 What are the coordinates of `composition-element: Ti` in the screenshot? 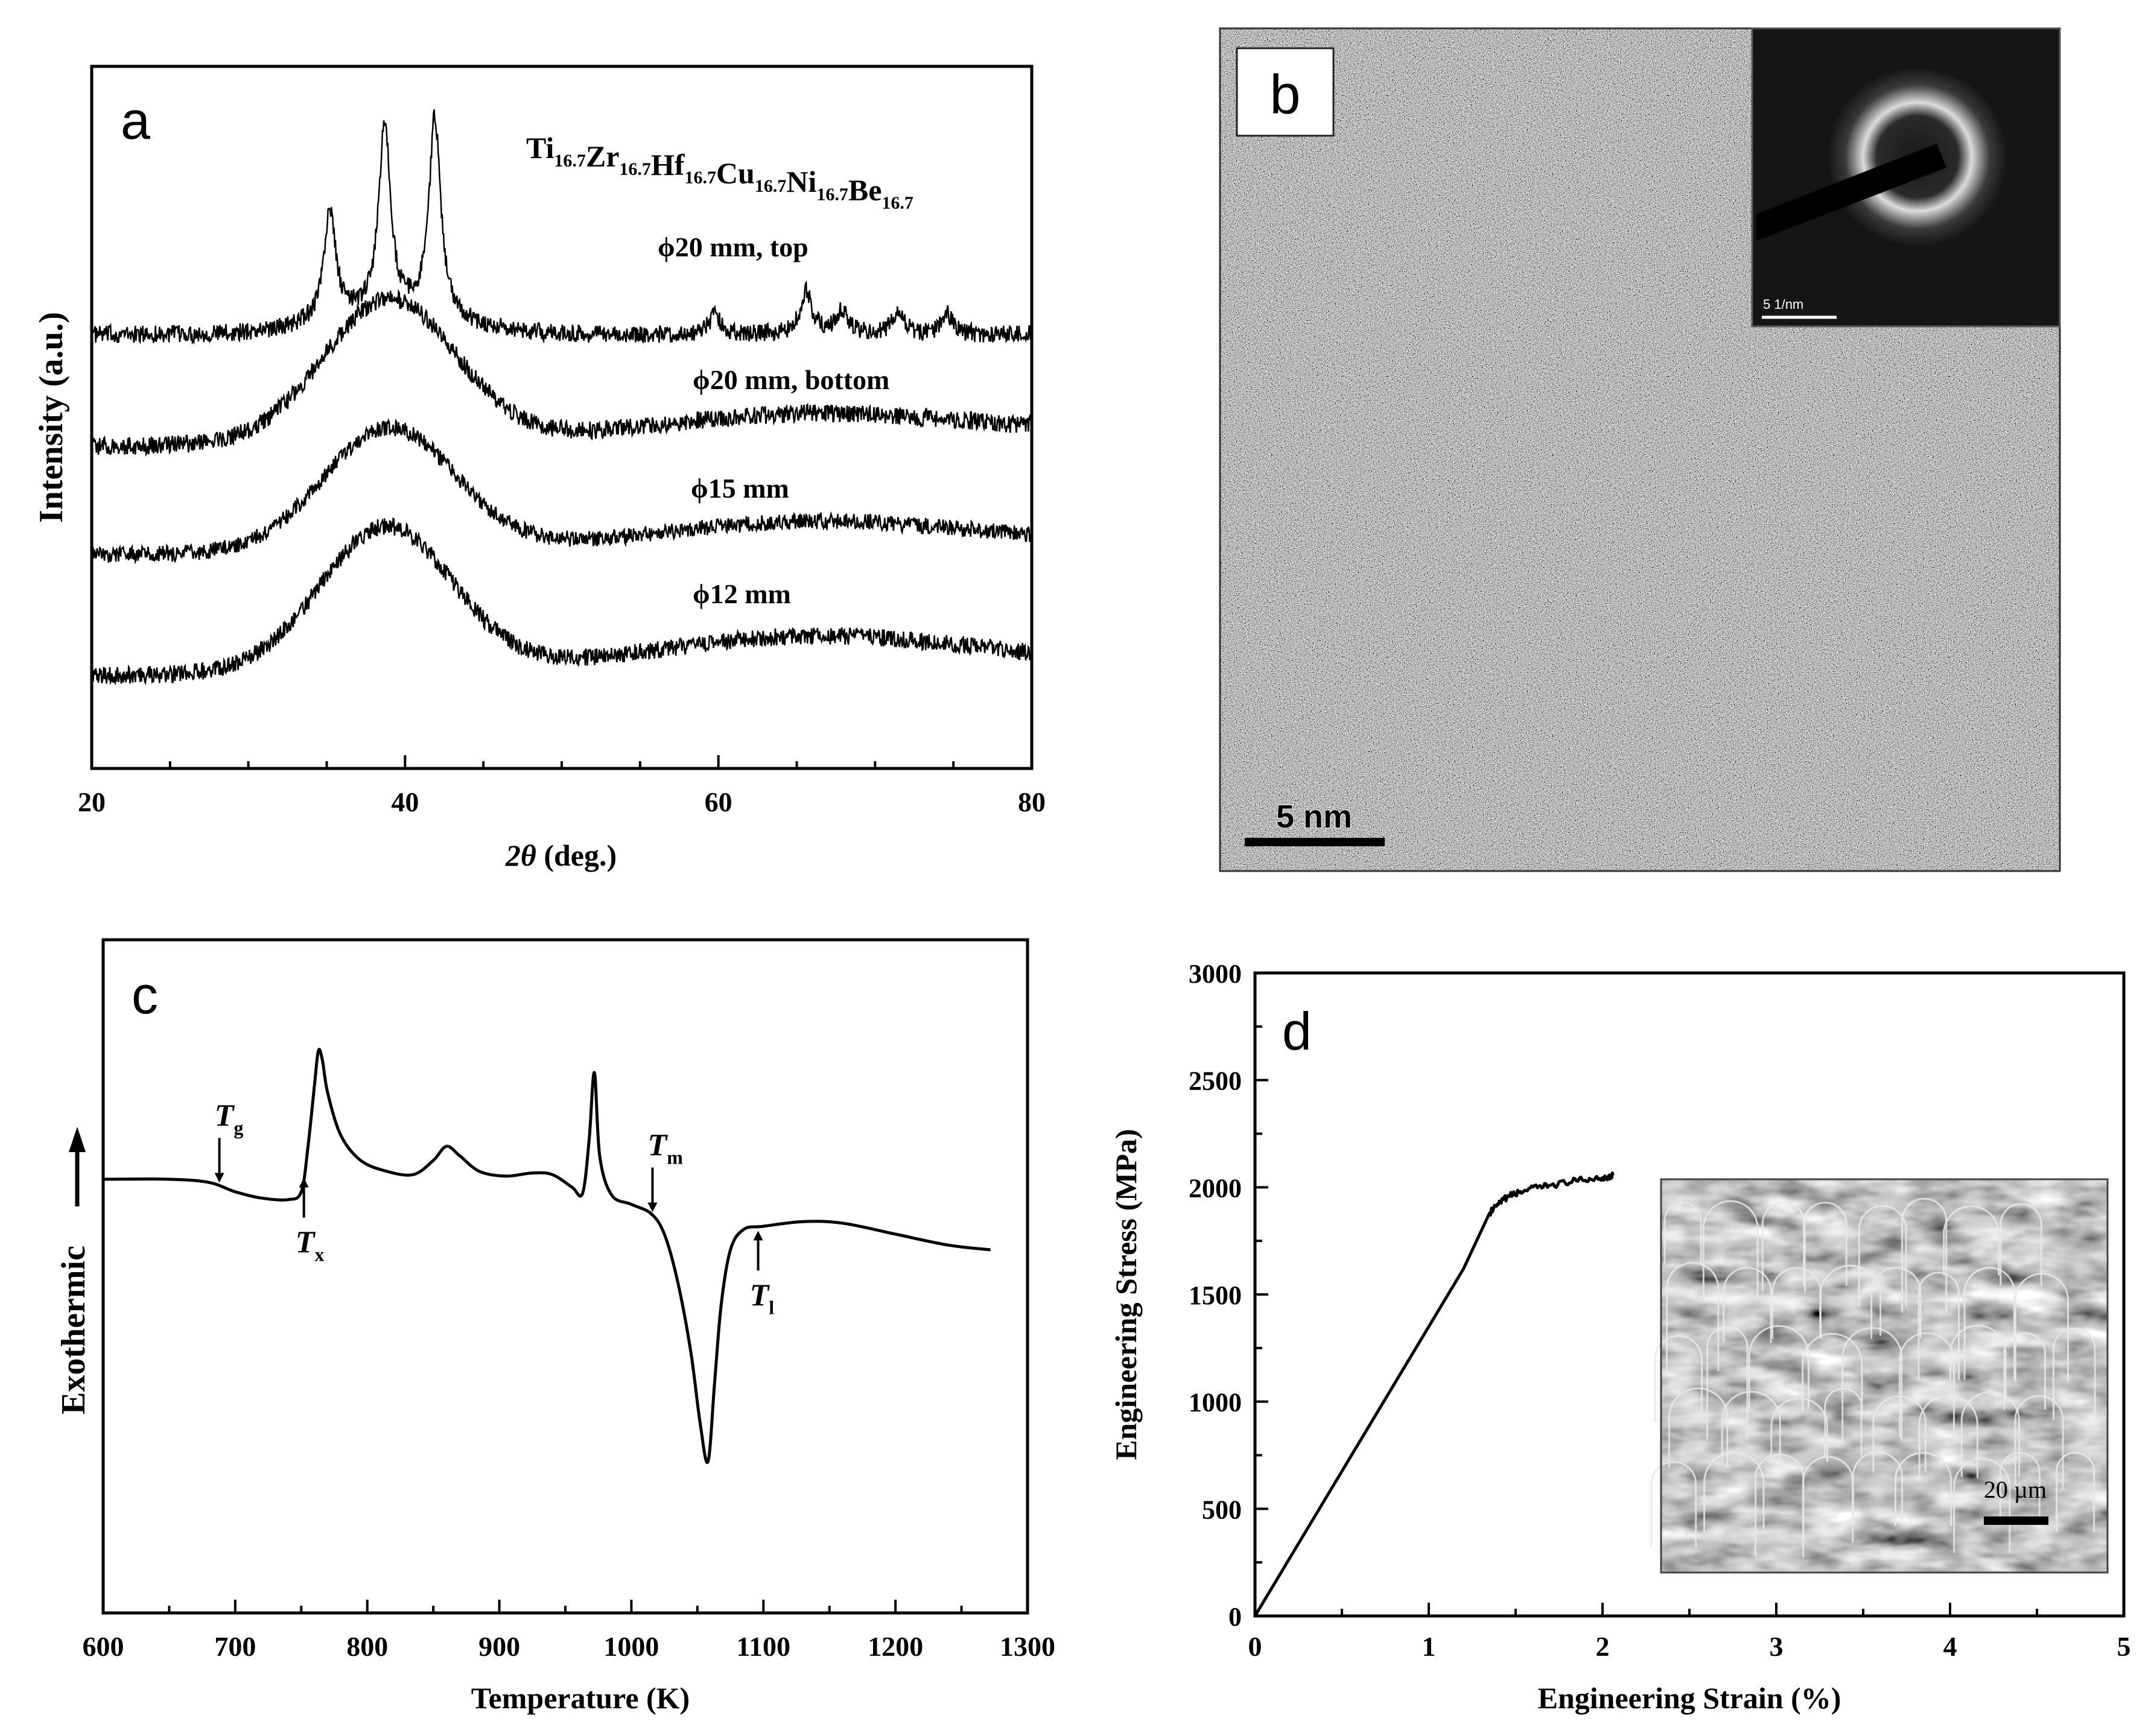 It's located at (540, 148).